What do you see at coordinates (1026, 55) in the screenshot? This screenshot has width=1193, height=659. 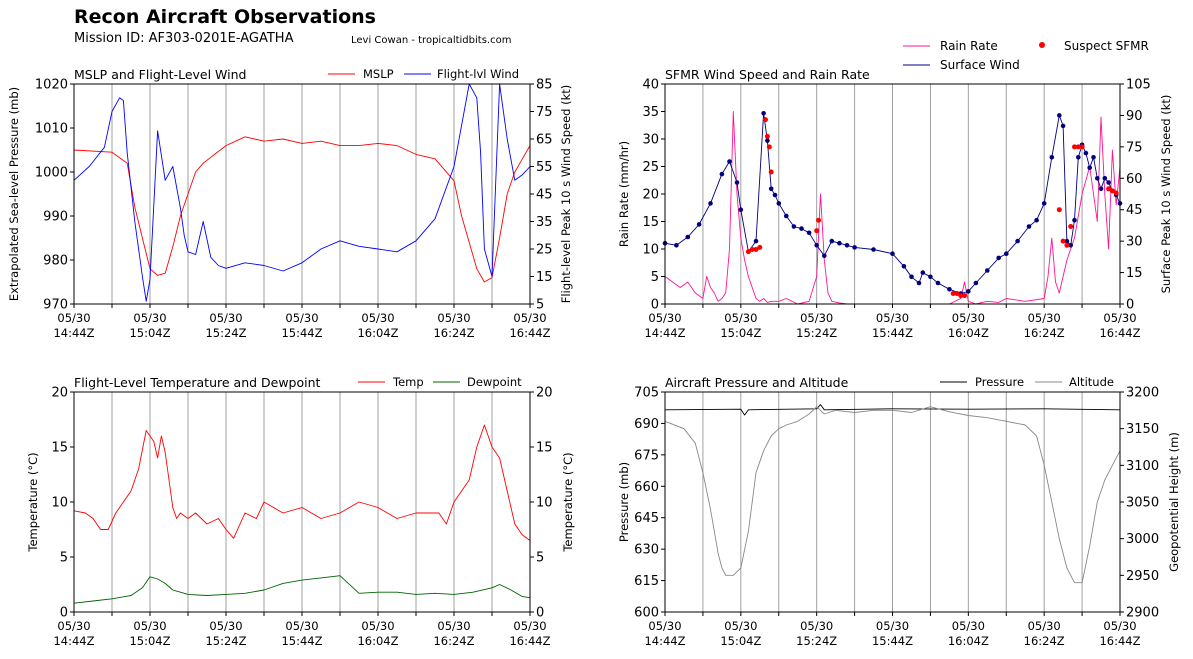 I see `top-legend: Rain Rate Suspect SFMR Surface Wind` at bounding box center [1026, 55].